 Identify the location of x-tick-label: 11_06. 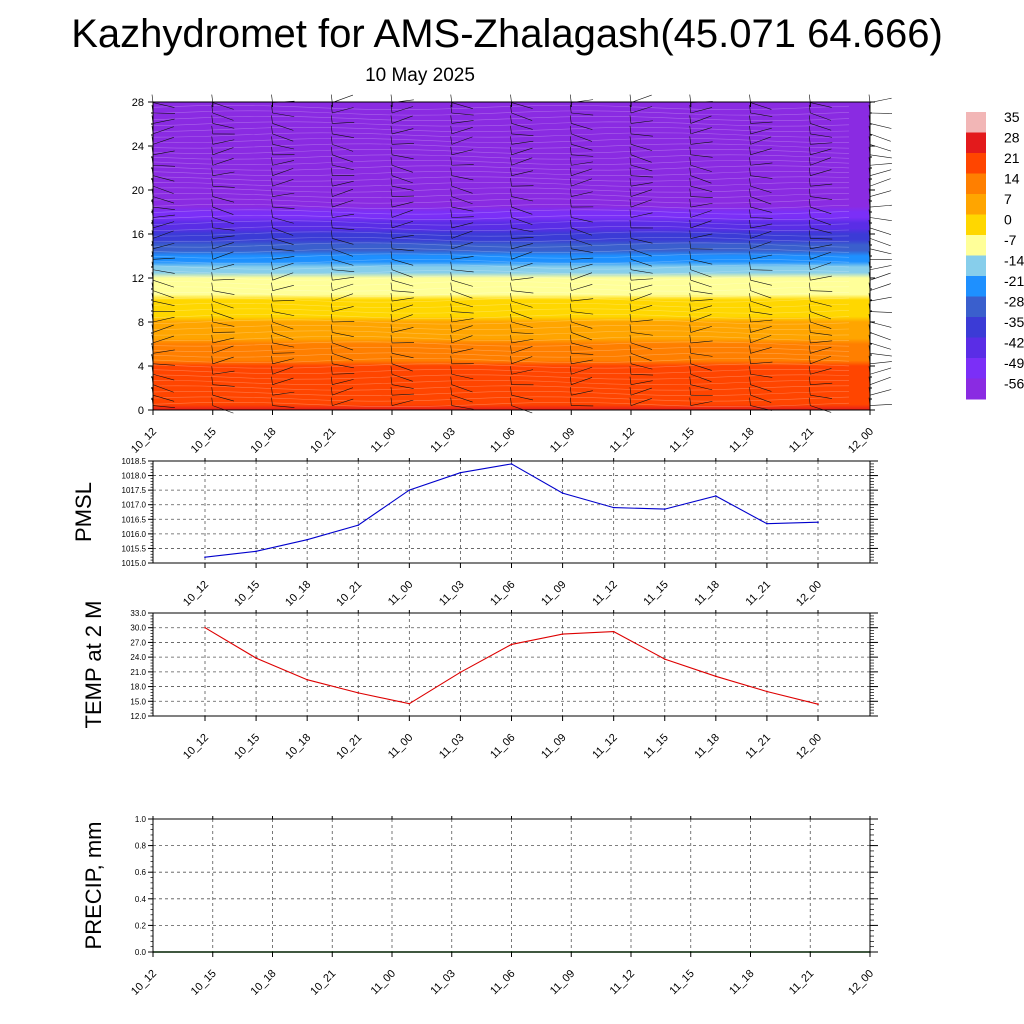
(503, 594).